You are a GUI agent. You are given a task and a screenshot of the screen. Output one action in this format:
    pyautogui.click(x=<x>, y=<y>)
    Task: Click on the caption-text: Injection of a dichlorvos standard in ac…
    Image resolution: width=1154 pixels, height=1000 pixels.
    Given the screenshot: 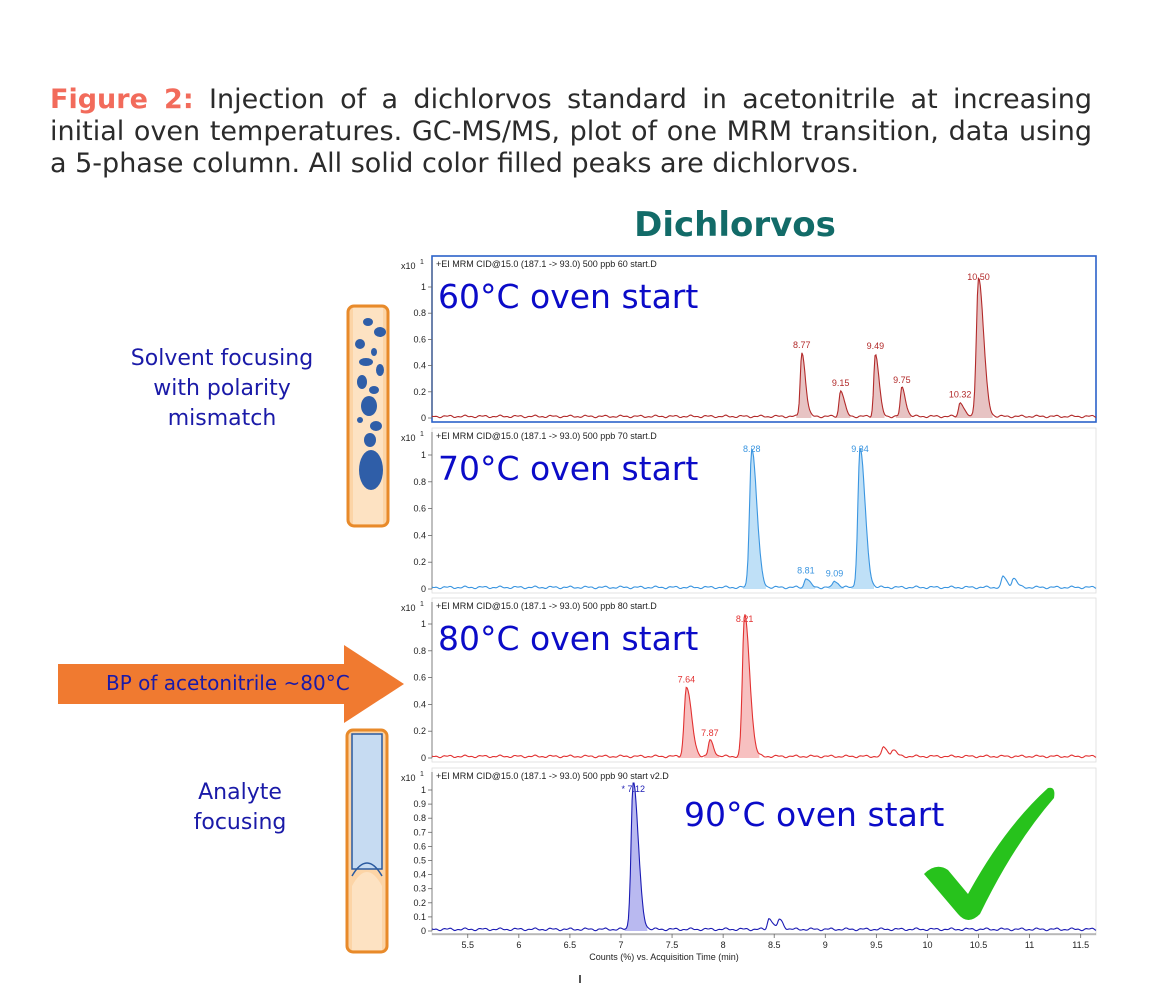 What is the action you would take?
    pyautogui.click(x=571, y=131)
    